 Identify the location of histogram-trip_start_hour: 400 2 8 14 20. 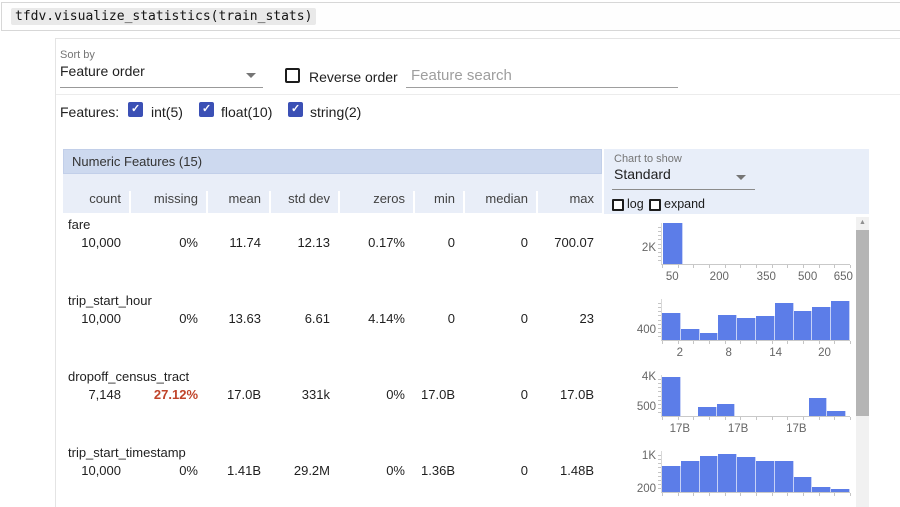
(738, 329).